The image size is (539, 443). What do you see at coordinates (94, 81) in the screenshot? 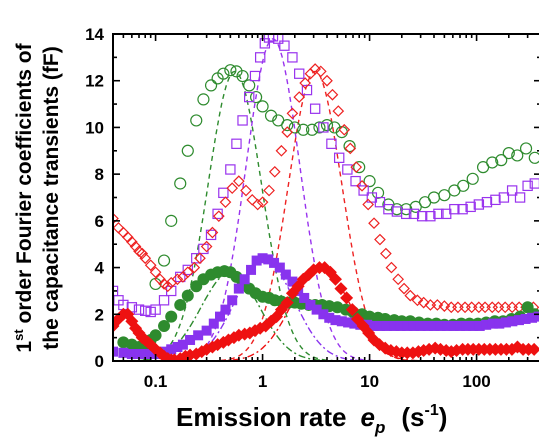
I see `y-tick-label: 12` at bounding box center [94, 81].